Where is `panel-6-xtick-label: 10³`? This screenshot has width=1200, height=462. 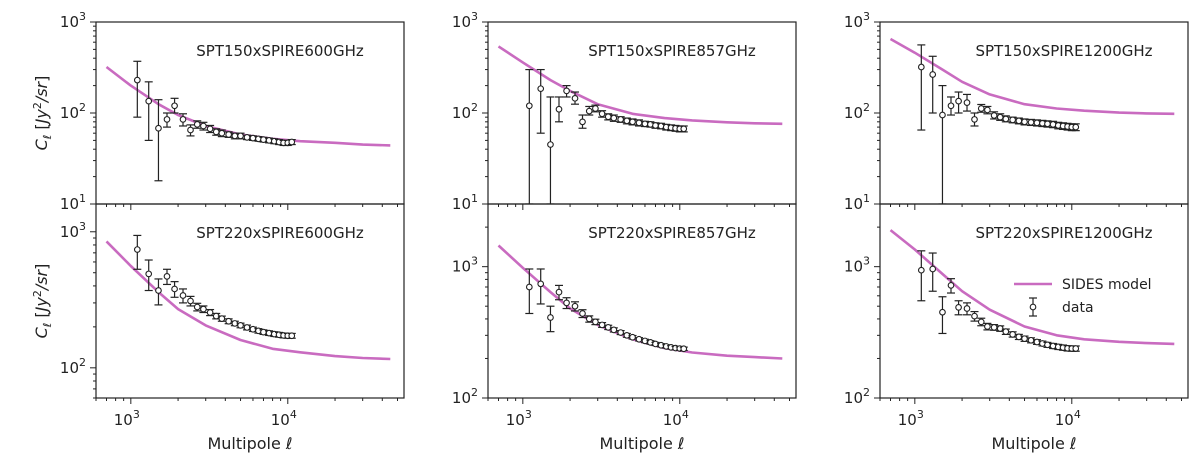
panel-6-xtick-label: 10³ is located at coordinates (911, 418).